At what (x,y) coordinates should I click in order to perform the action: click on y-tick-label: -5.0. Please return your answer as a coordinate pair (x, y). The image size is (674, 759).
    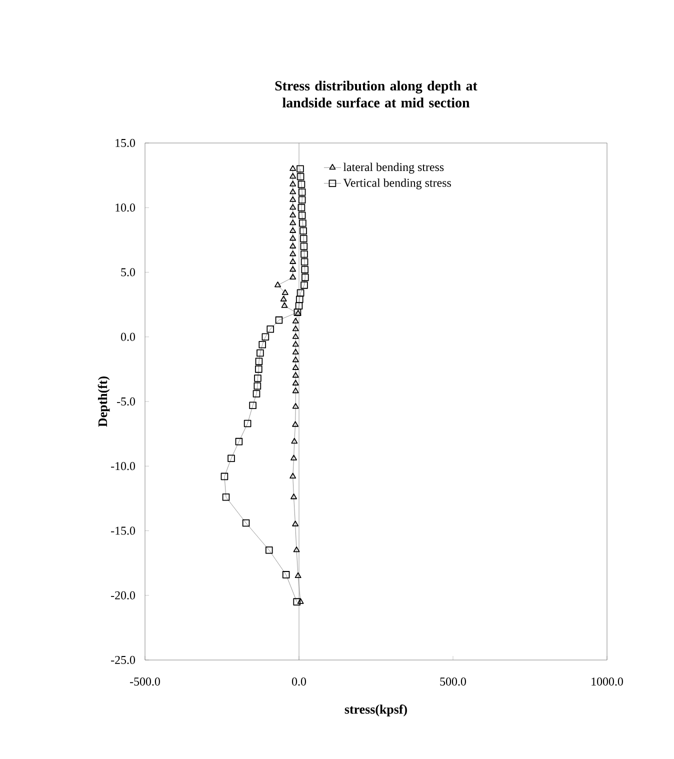
    Looking at the image, I should click on (126, 401).